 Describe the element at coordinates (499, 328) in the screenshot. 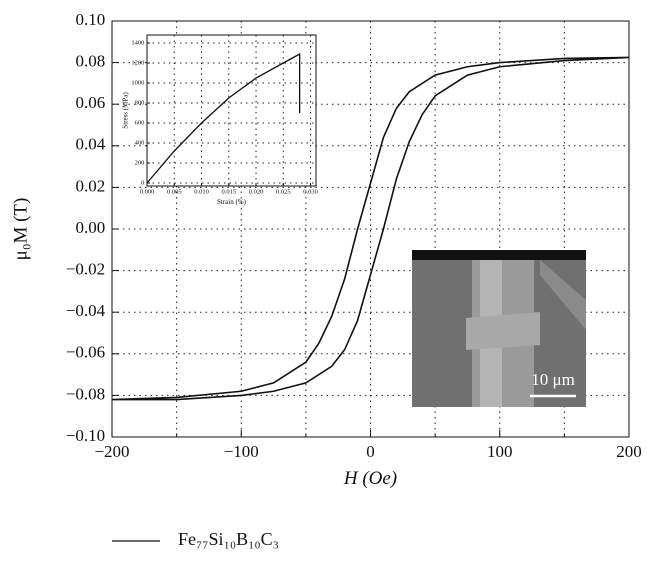

I see `sem-image: 10 μm` at that location.